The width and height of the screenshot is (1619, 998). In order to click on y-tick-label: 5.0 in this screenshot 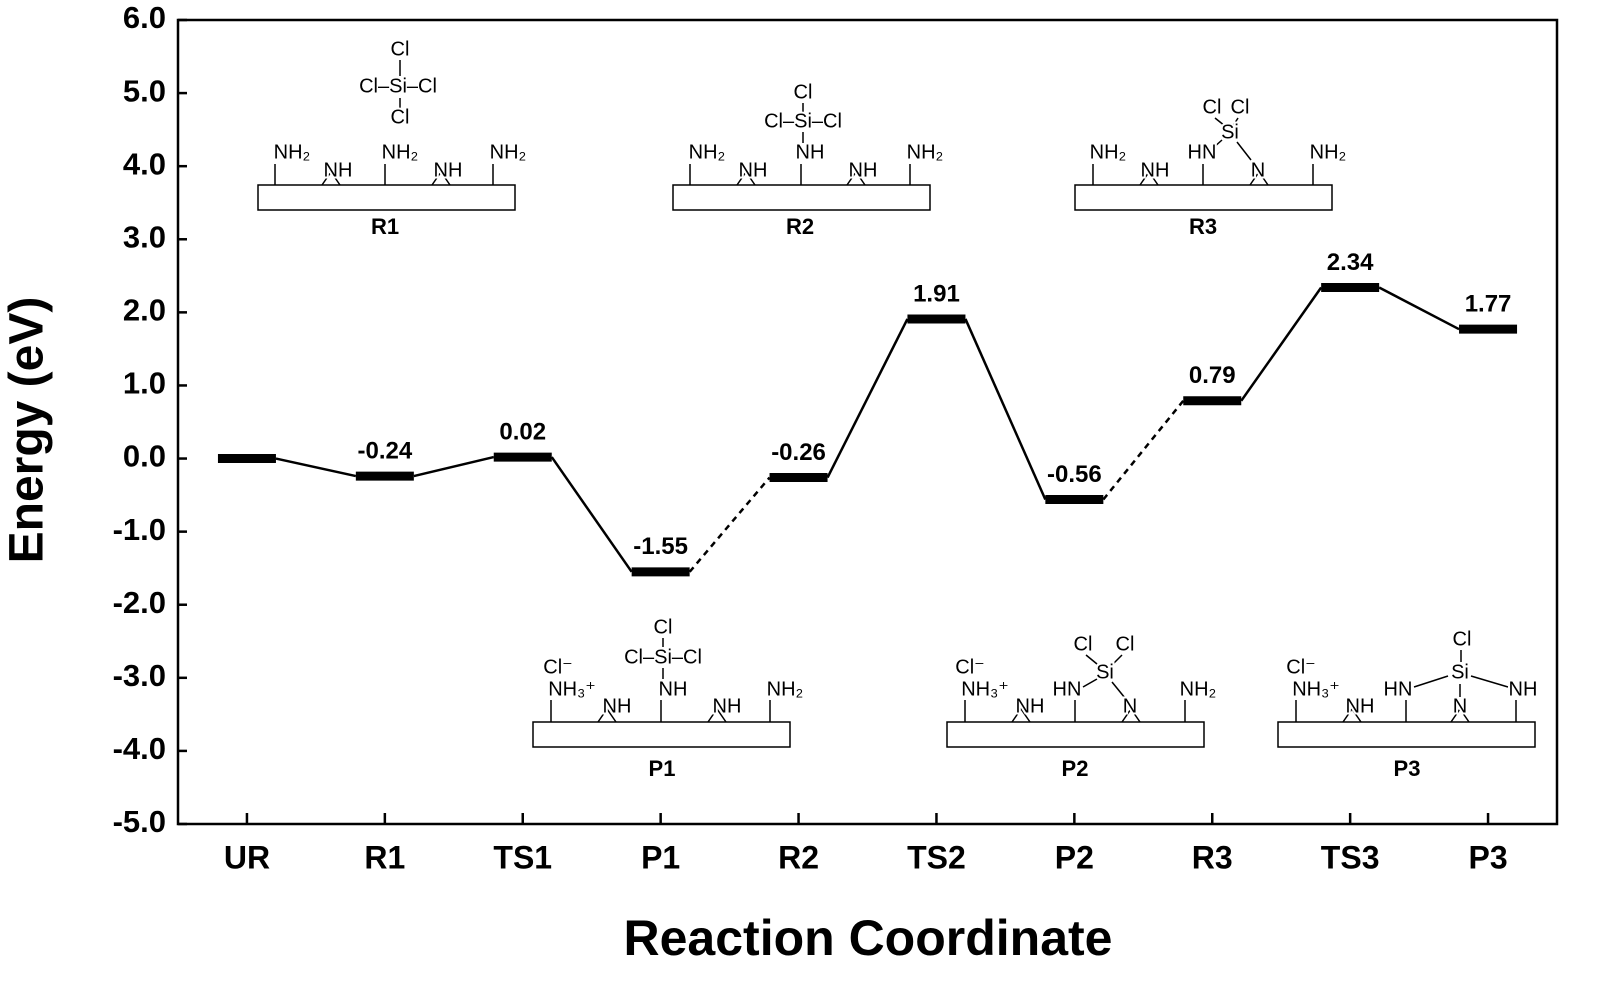, I will do `click(144, 90)`.